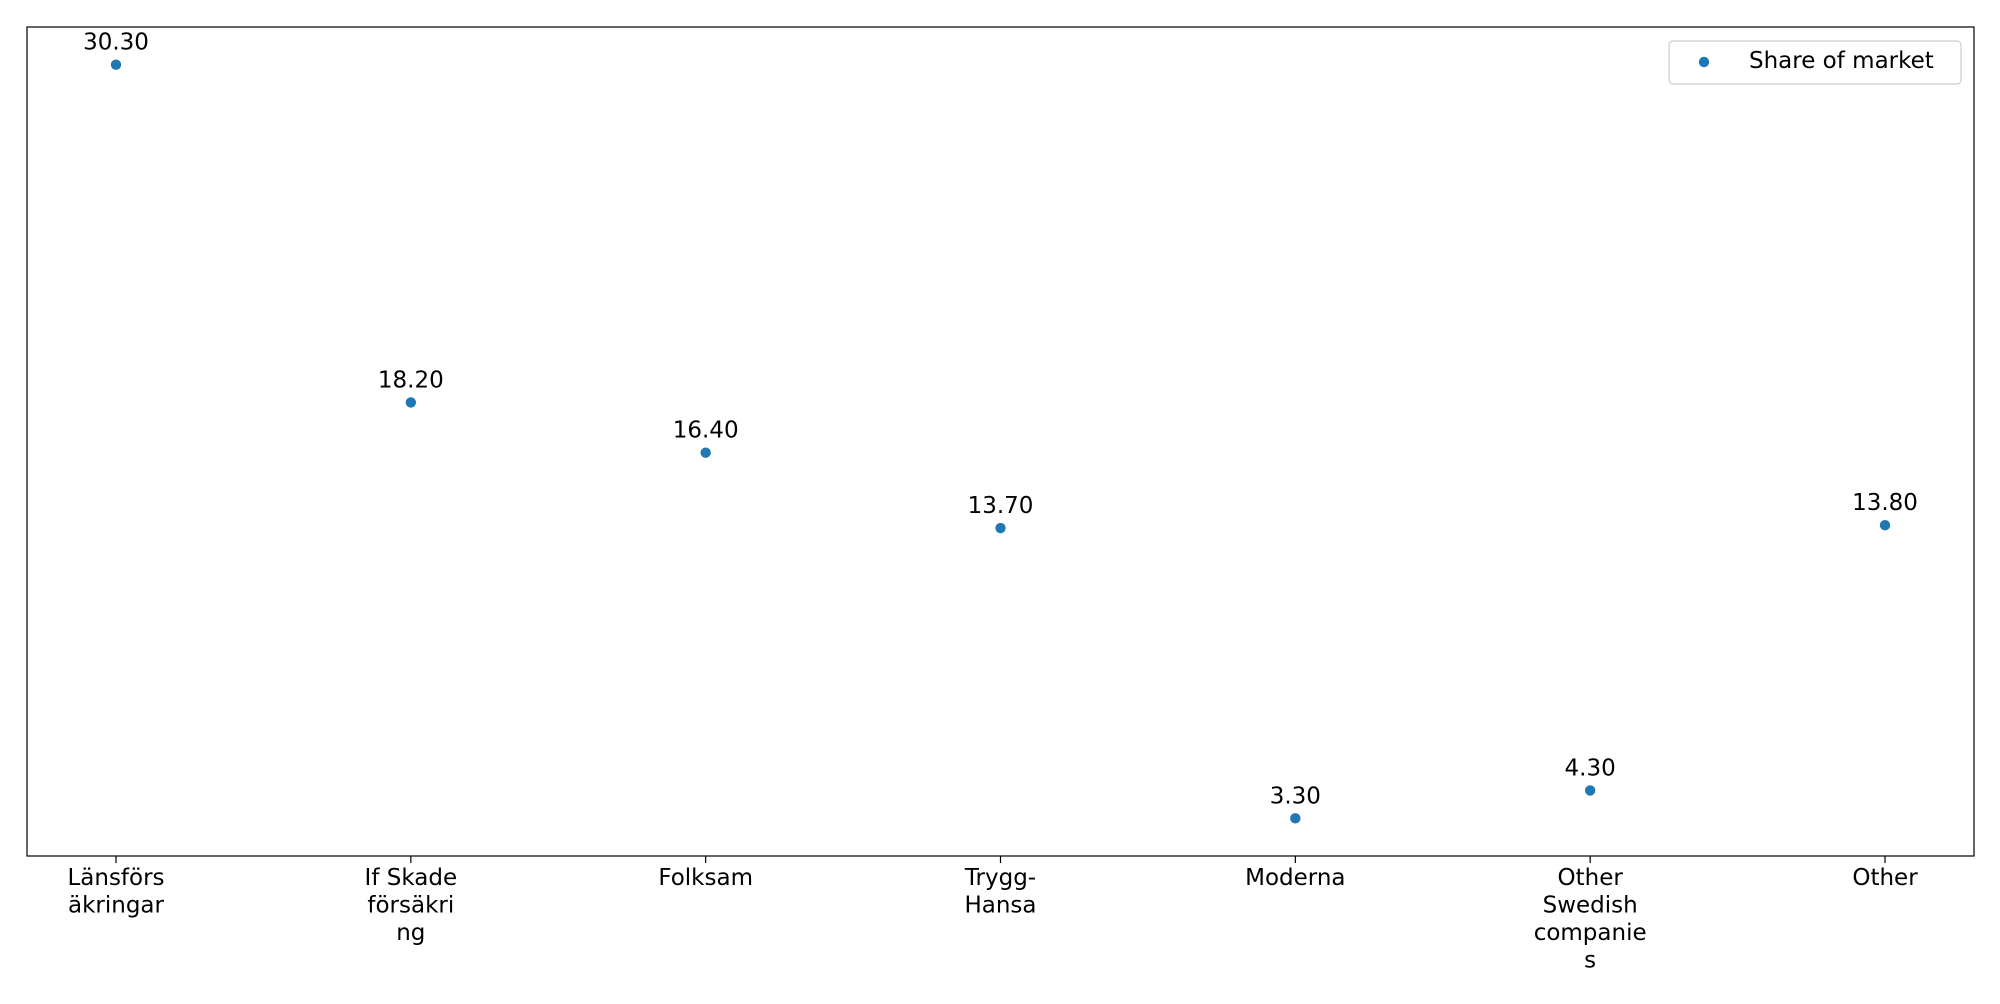 The width and height of the screenshot is (2000, 1004). What do you see at coordinates (1590, 961) in the screenshot?
I see `x-tick-label-line: s` at bounding box center [1590, 961].